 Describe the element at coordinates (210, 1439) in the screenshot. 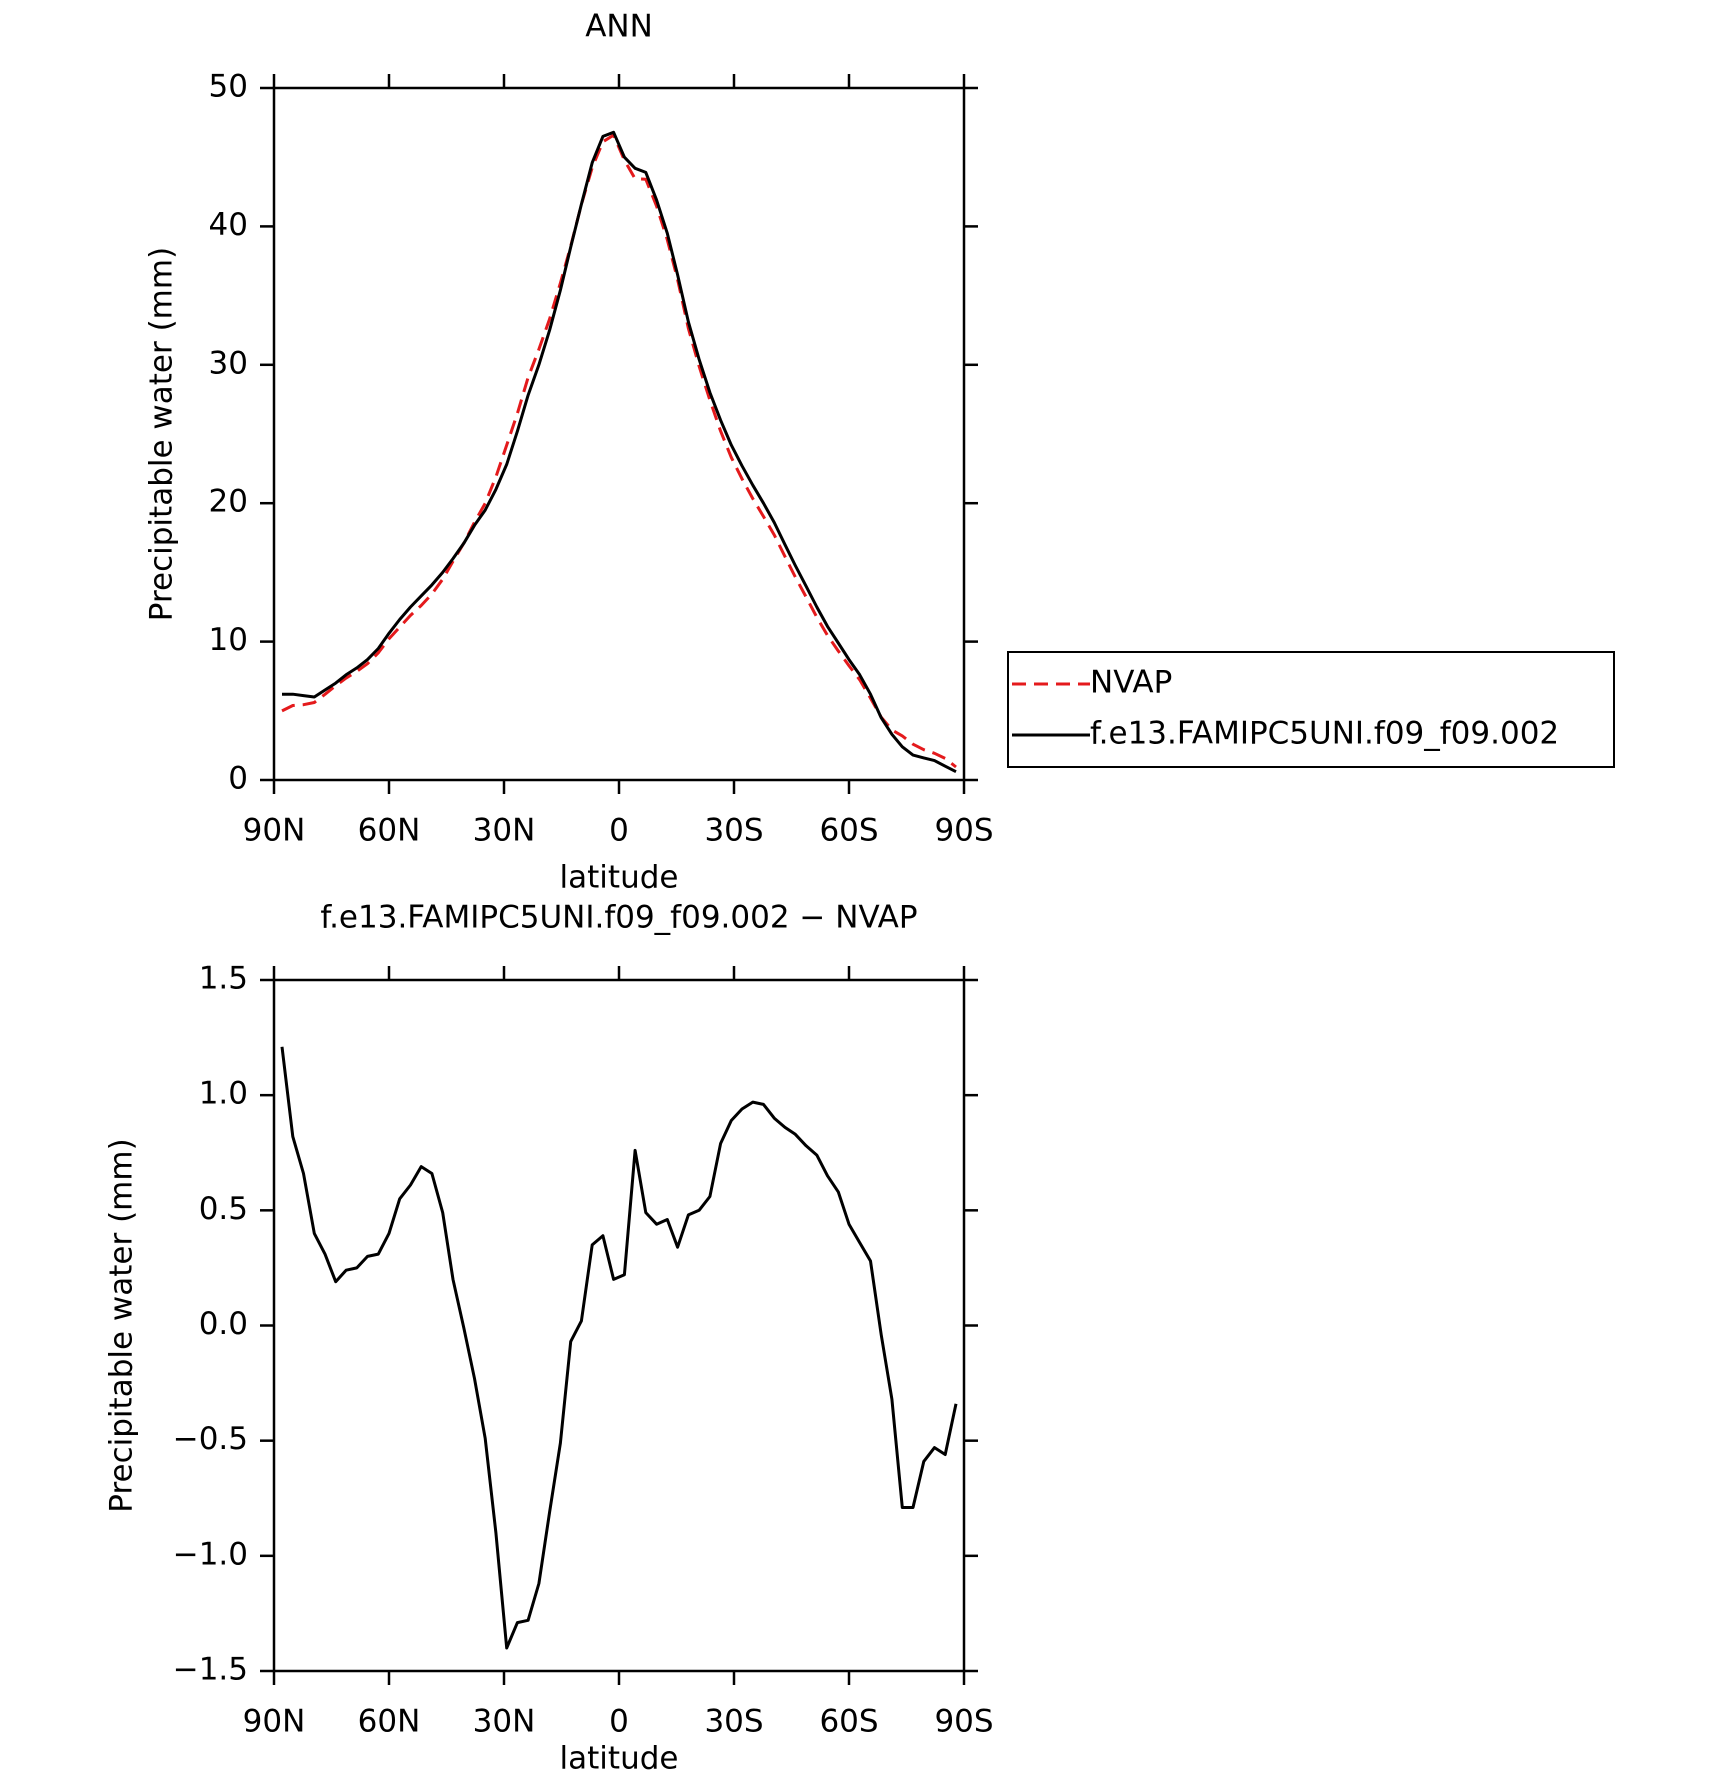

I see `y-tick-label: −0.5` at that location.